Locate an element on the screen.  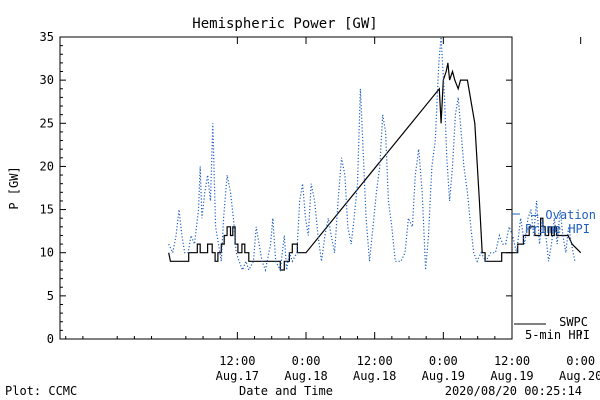
legend-ovation-line-1: – Ovation is located at coordinates (563, 215).